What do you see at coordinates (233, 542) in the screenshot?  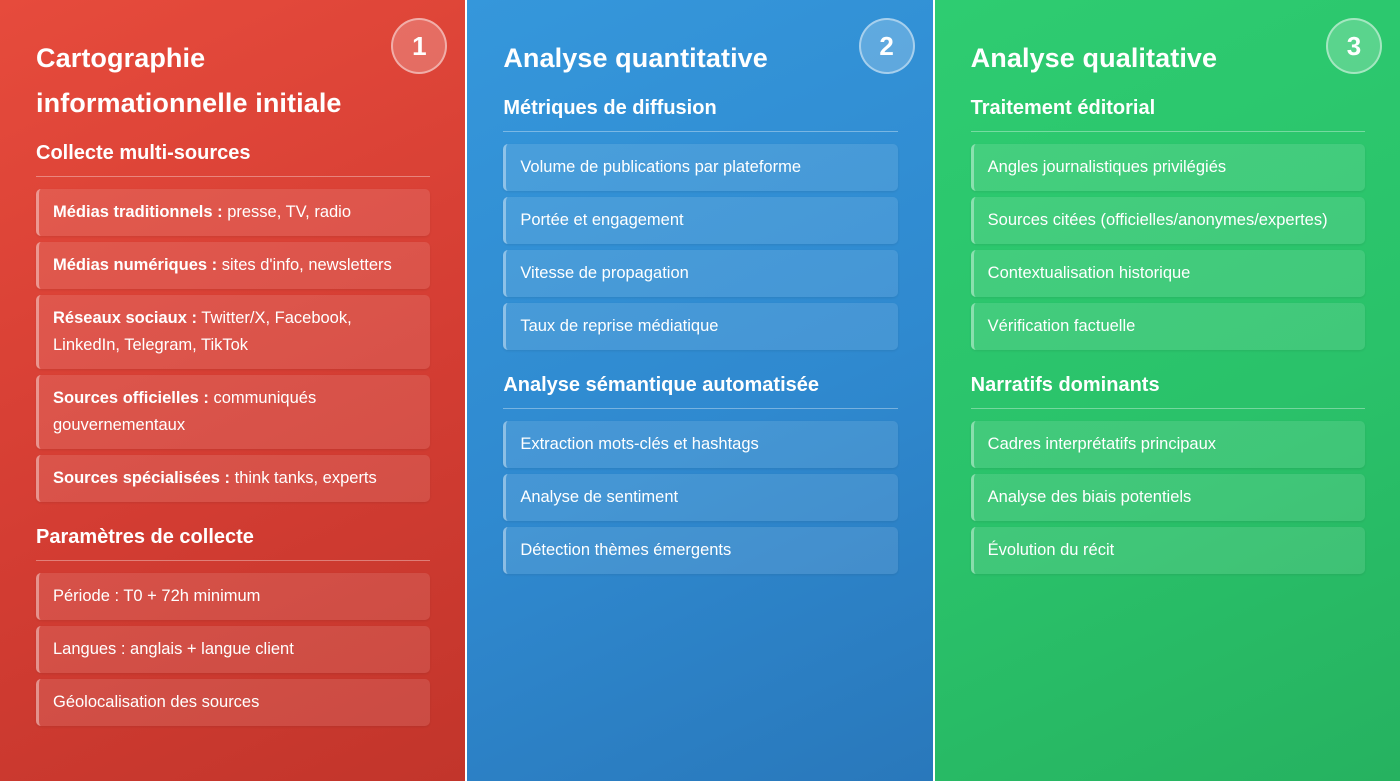 I see `section-title: Paramètres de collecte` at bounding box center [233, 542].